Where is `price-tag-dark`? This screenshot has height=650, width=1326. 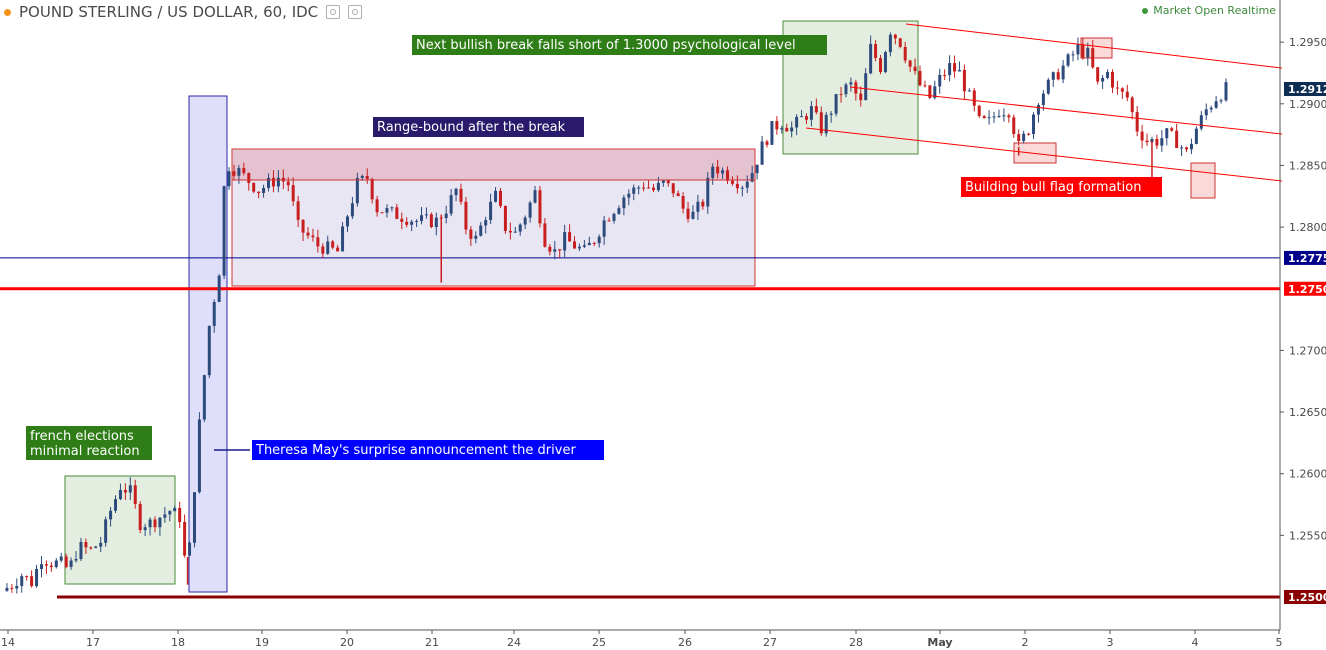
price-tag-dark is located at coordinates (1305, 597).